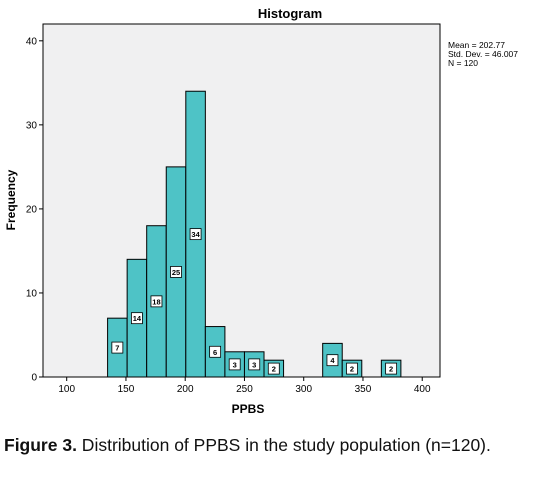 This screenshot has height=487, width=547. What do you see at coordinates (303, 389) in the screenshot?
I see `x-tick-label: 300` at bounding box center [303, 389].